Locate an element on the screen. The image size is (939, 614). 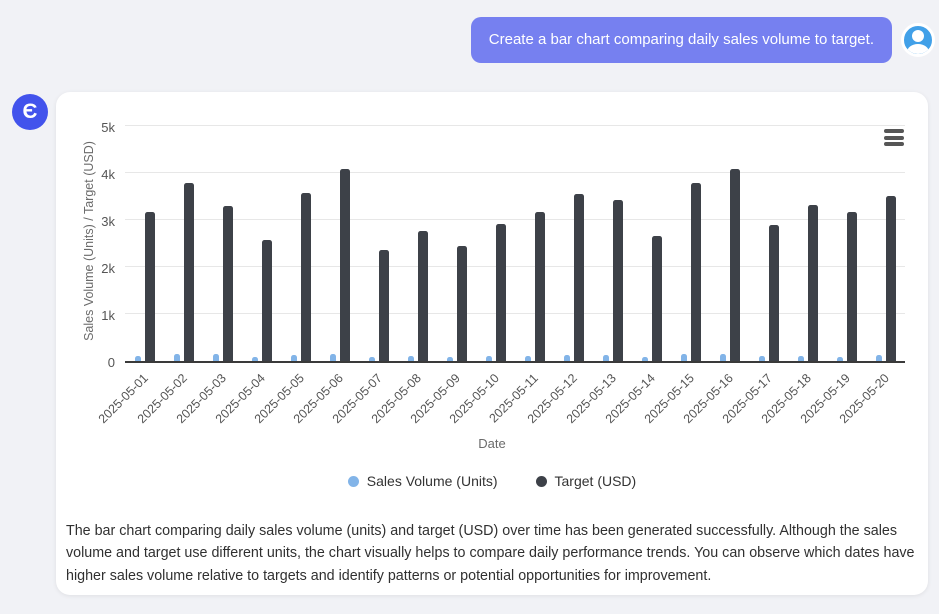
y-tick-label: 1k is located at coordinates (108, 315).